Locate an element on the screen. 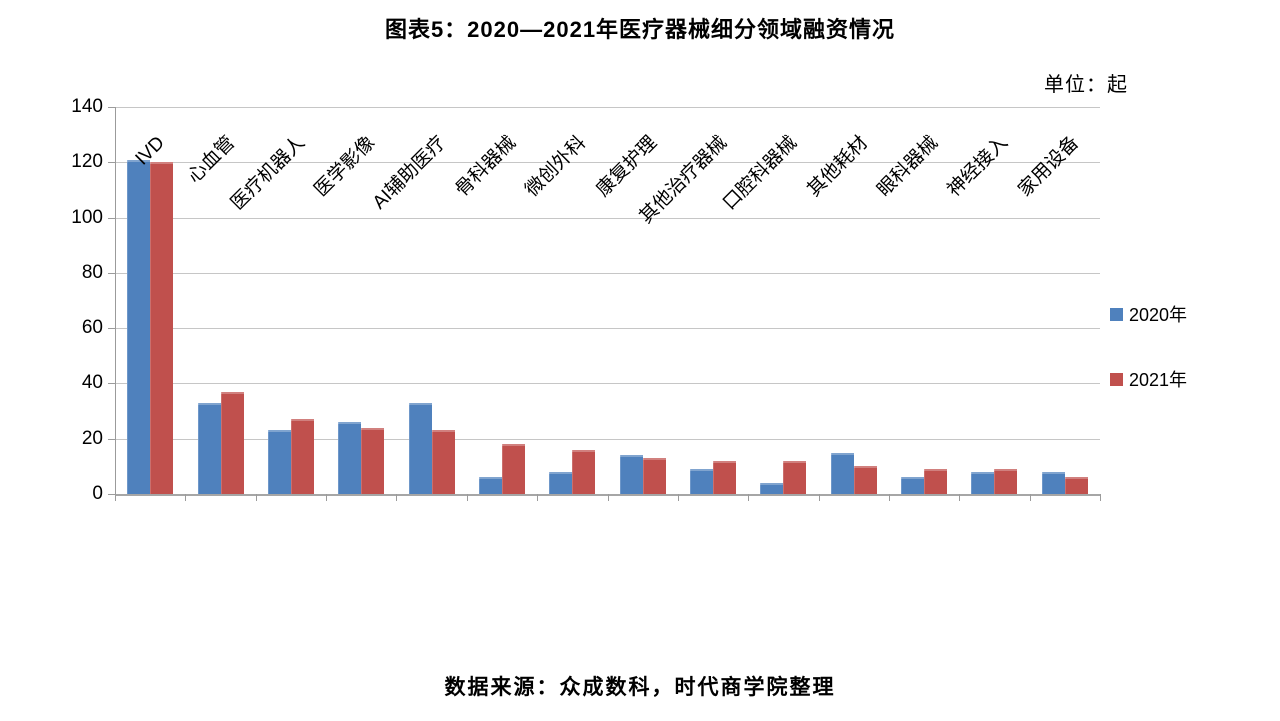 The image size is (1280, 721). y-axis-tick-label: 80 is located at coordinates (92, 272).